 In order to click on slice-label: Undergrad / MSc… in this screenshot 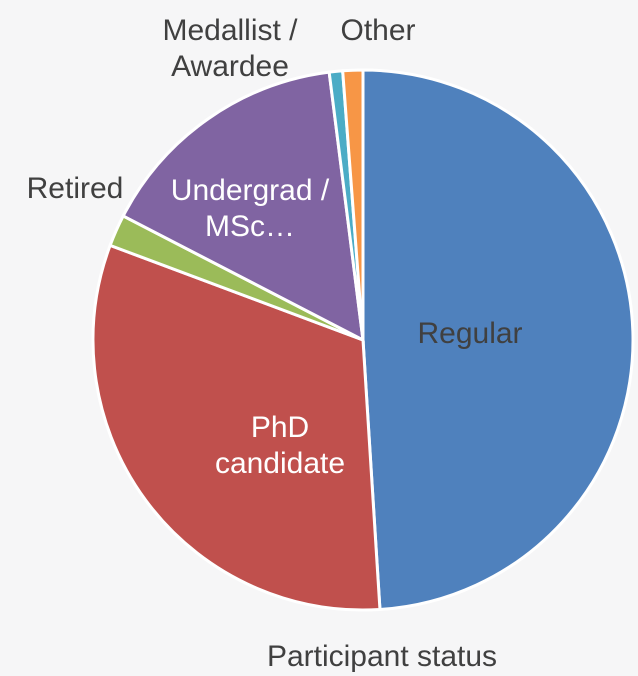, I will do `click(250, 208)`.